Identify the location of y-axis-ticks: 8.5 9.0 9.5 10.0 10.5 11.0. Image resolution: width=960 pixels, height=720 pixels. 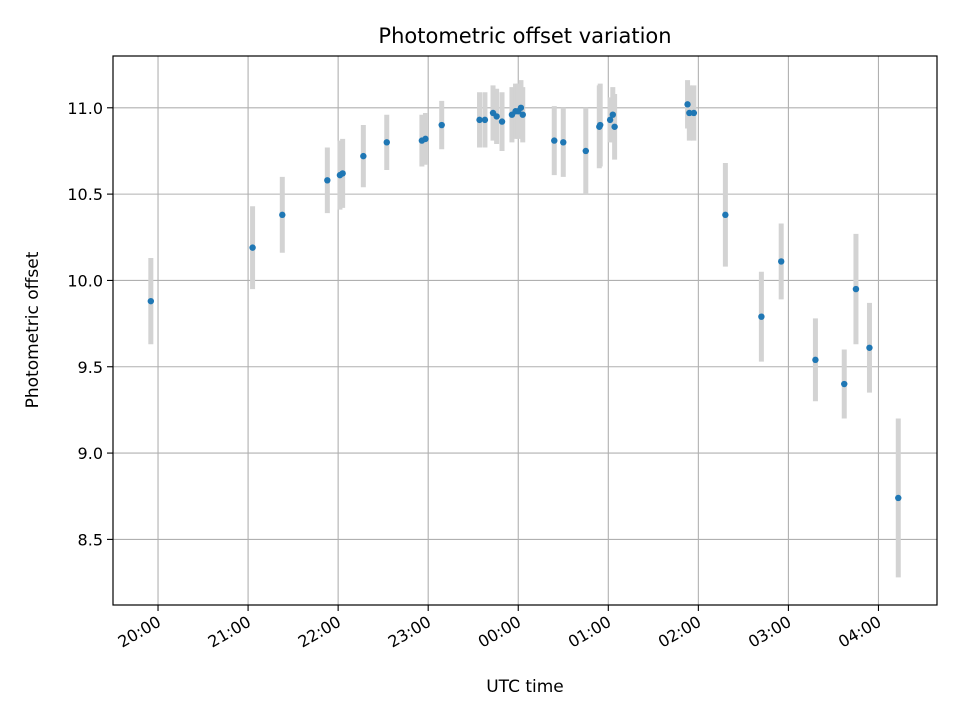
(90, 324).